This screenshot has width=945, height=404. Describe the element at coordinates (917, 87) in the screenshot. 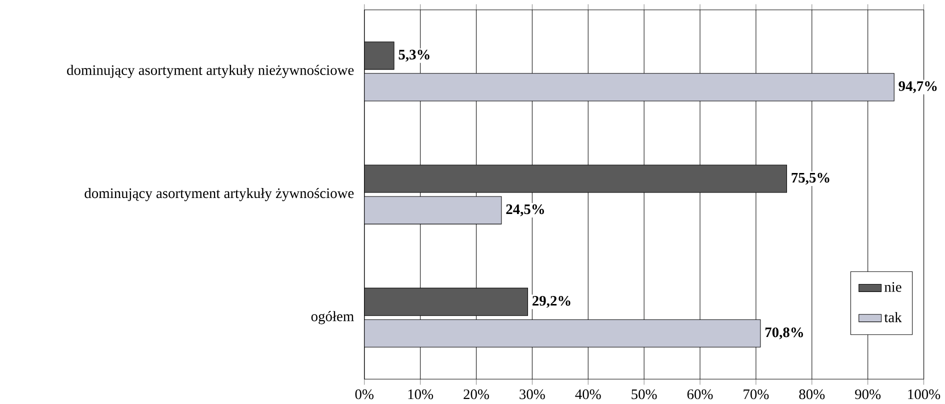

I see `data-label: 94,7%` at that location.